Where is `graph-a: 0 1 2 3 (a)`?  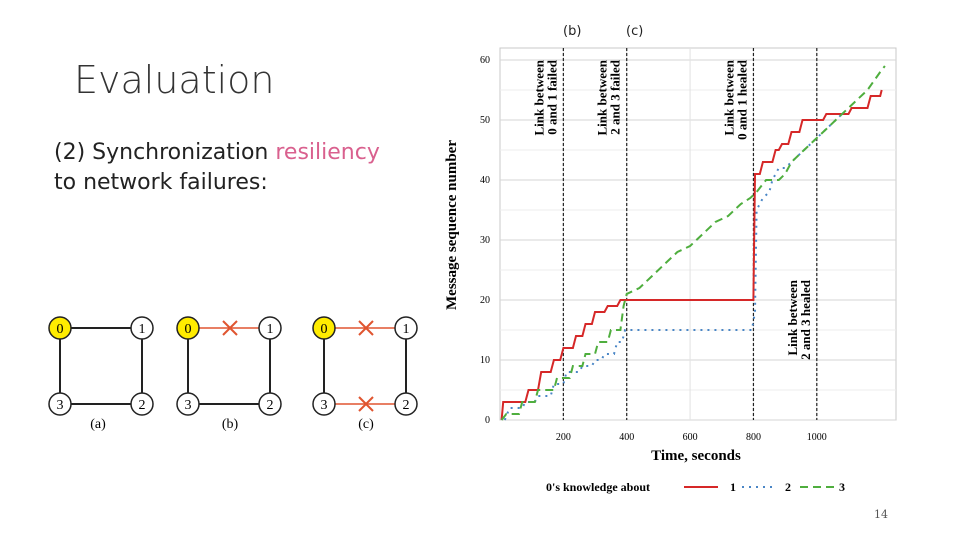 graph-a: 0 1 2 3 (a) is located at coordinates (101, 374).